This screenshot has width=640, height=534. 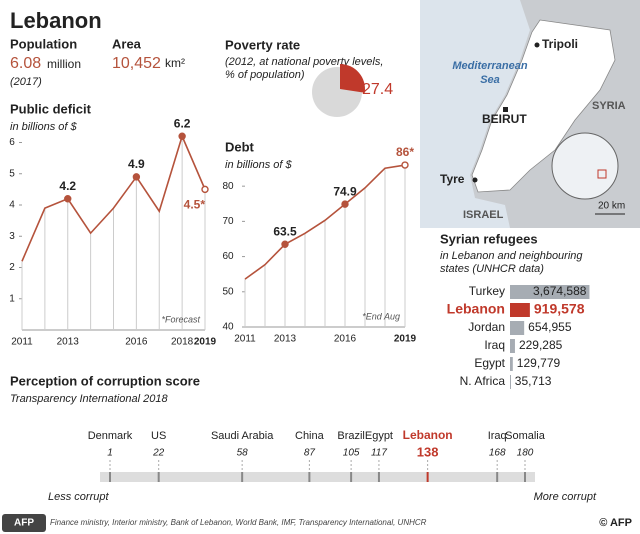 What do you see at coordinates (541, 345) in the screenshot?
I see `value-label: 229,285` at bounding box center [541, 345].